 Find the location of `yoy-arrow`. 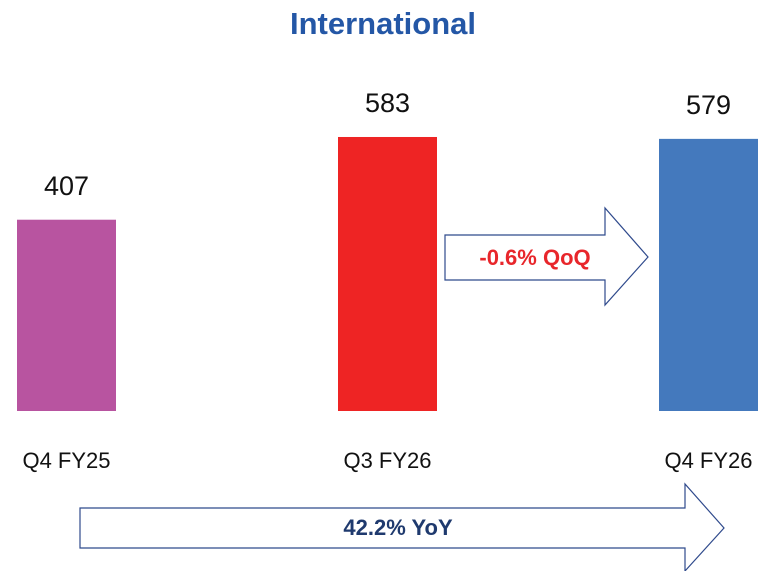

yoy-arrow is located at coordinates (402, 526).